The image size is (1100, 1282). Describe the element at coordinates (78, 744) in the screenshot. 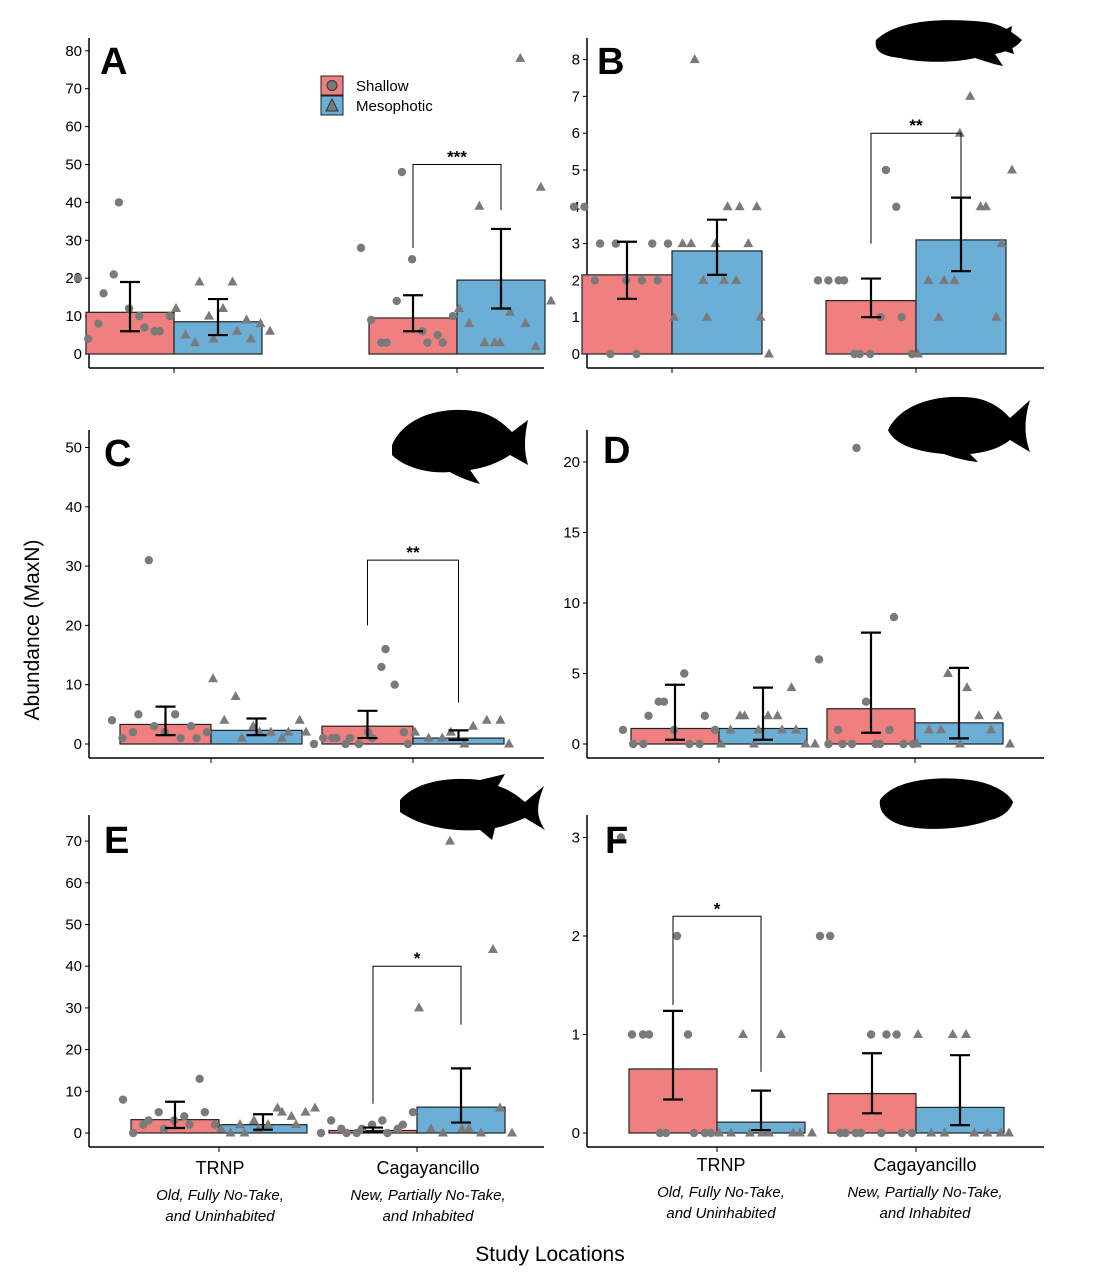

I see `y-tick-label: 0` at that location.